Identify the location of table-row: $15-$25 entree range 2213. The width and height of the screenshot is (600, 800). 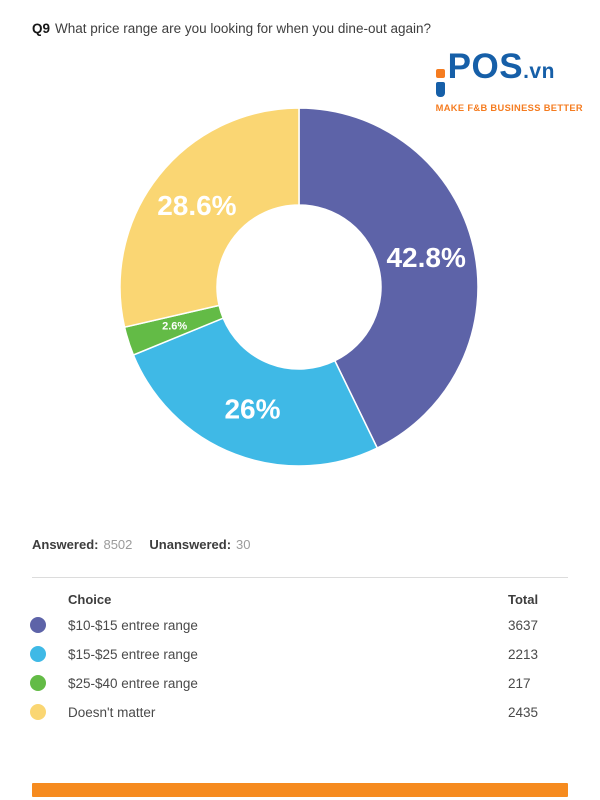
(300, 654).